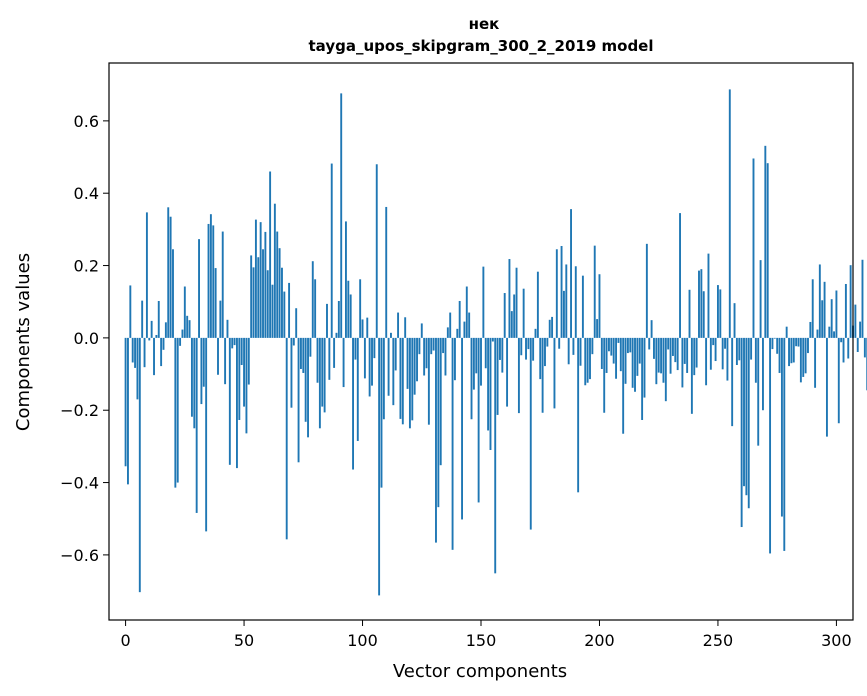  Describe the element at coordinates (86, 121) in the screenshot. I see `y-tick-label: 0.6` at that location.